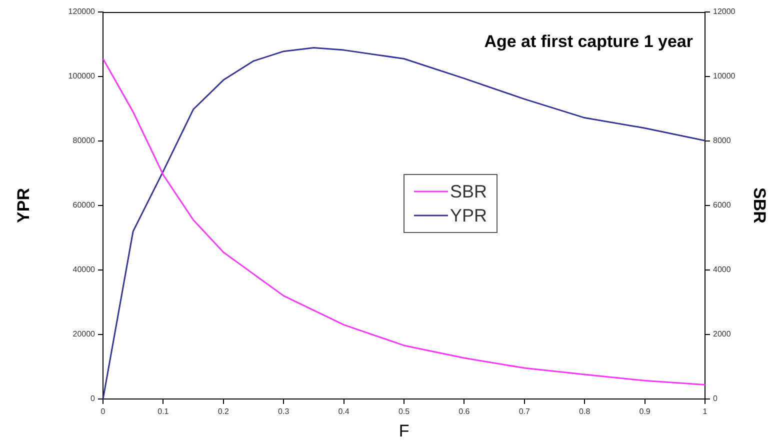 Image resolution: width=781 pixels, height=444 pixels. What do you see at coordinates (722, 334) in the screenshot?
I see `y2-tick-label: 2000` at bounding box center [722, 334].